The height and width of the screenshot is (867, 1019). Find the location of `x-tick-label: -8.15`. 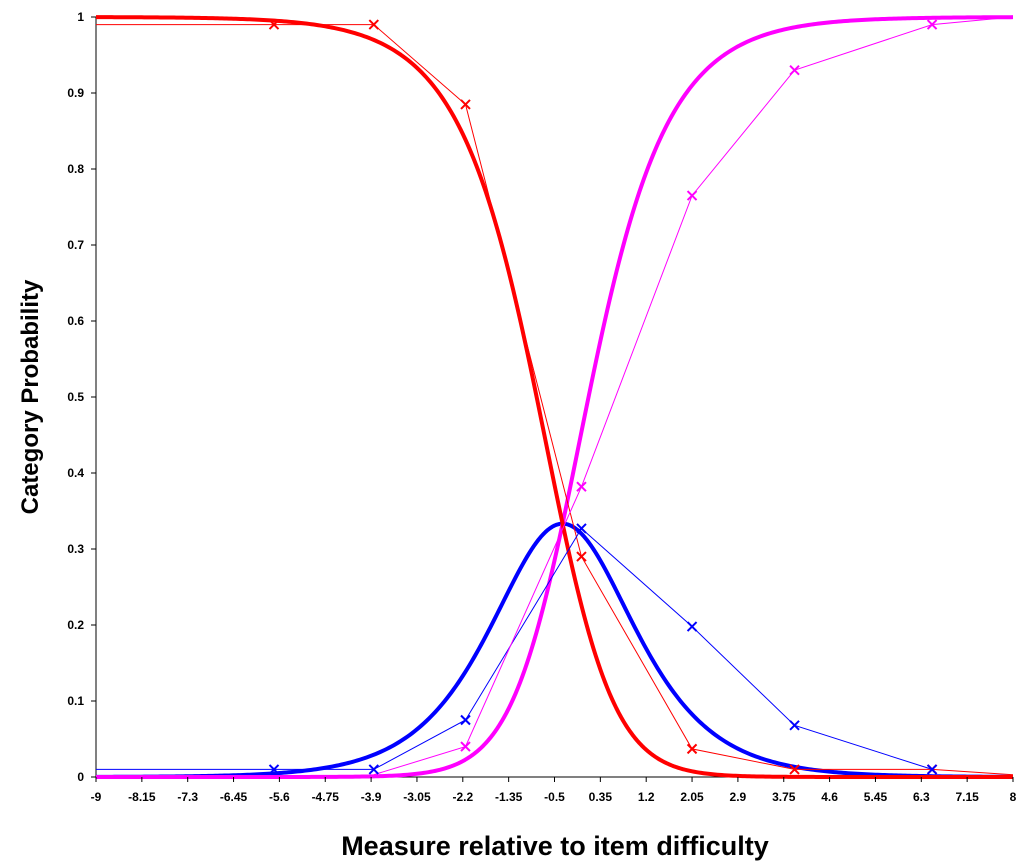

x-tick-label: -8.15 is located at coordinates (142, 797).